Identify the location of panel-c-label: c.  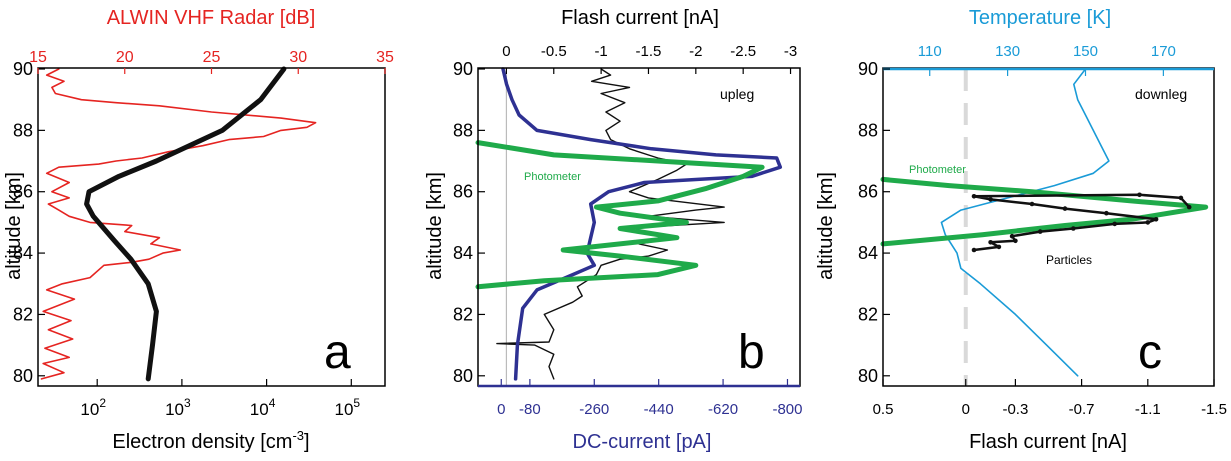
(1150, 352).